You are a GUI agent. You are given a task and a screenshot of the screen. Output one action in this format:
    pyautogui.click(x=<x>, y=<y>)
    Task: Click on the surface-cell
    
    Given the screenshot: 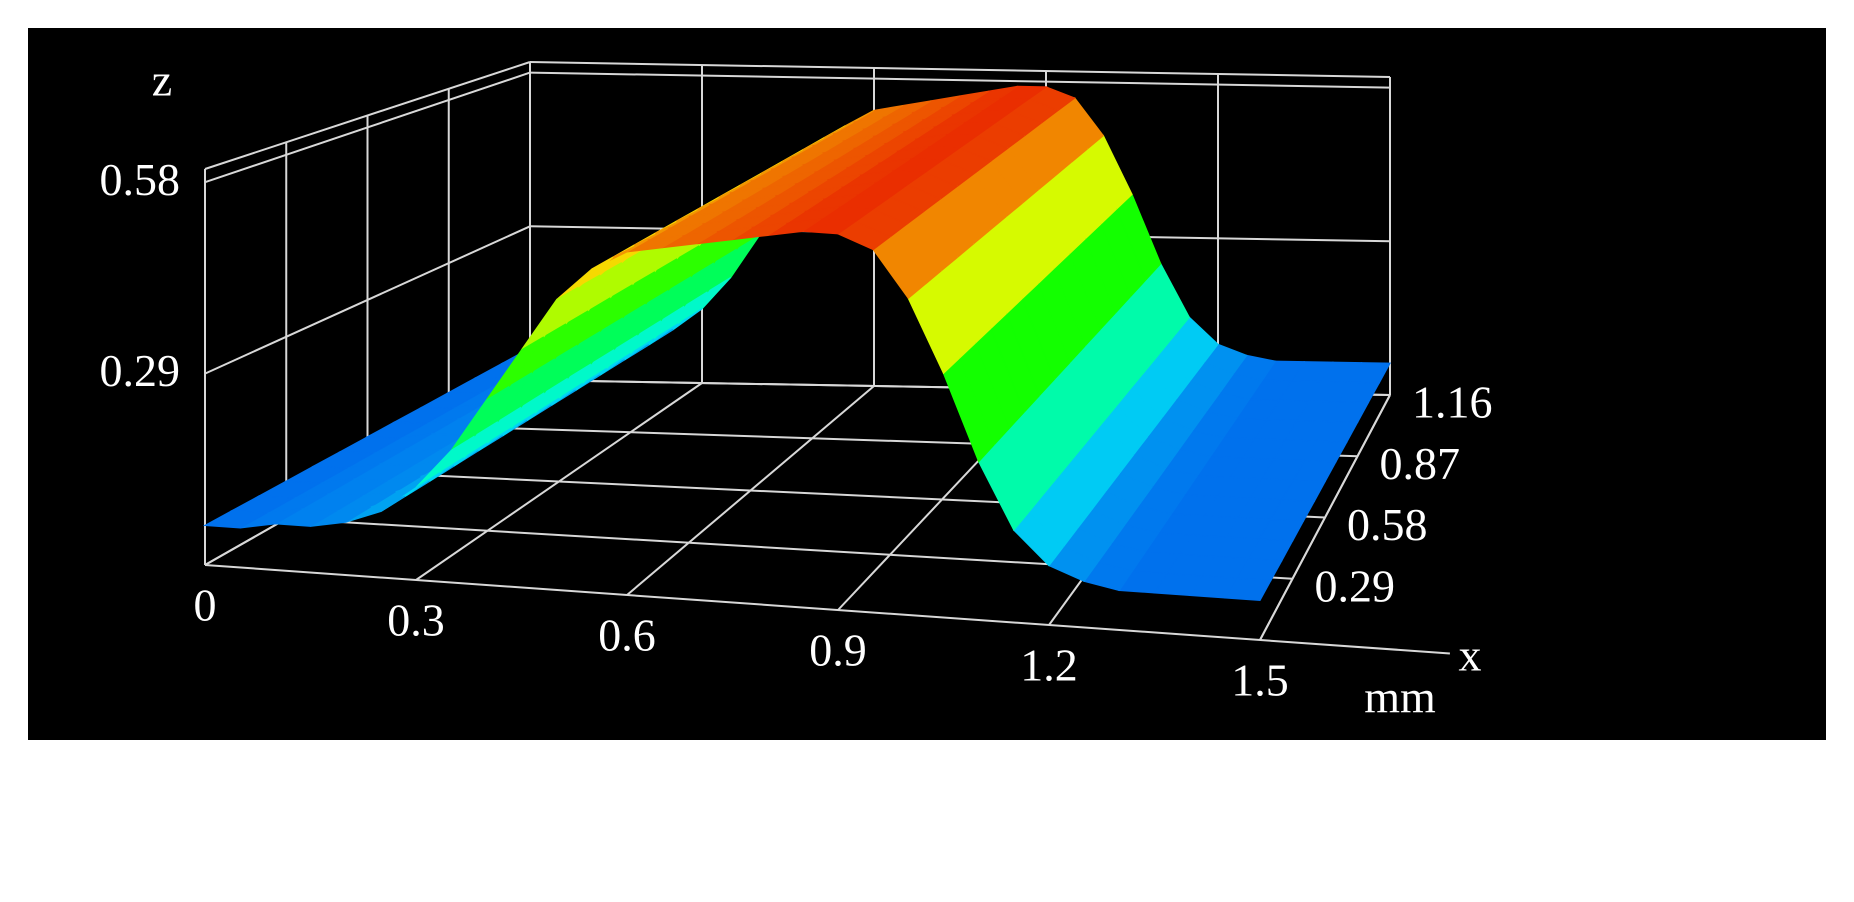 What is the action you would take?
    pyautogui.click(x=235, y=519)
    